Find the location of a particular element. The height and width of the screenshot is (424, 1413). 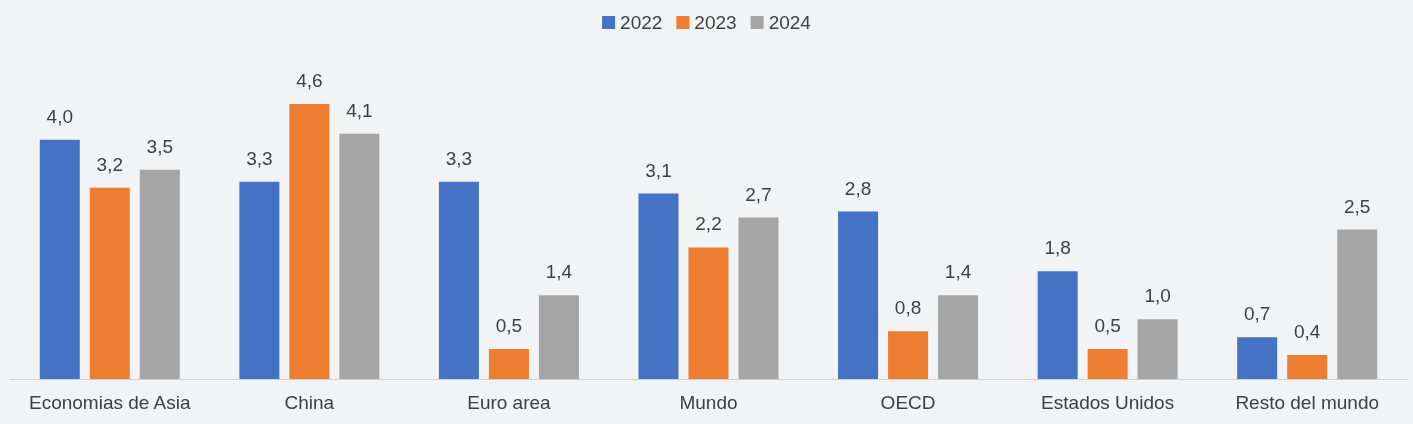

x-tick-label: Economias de Asia is located at coordinates (110, 402).